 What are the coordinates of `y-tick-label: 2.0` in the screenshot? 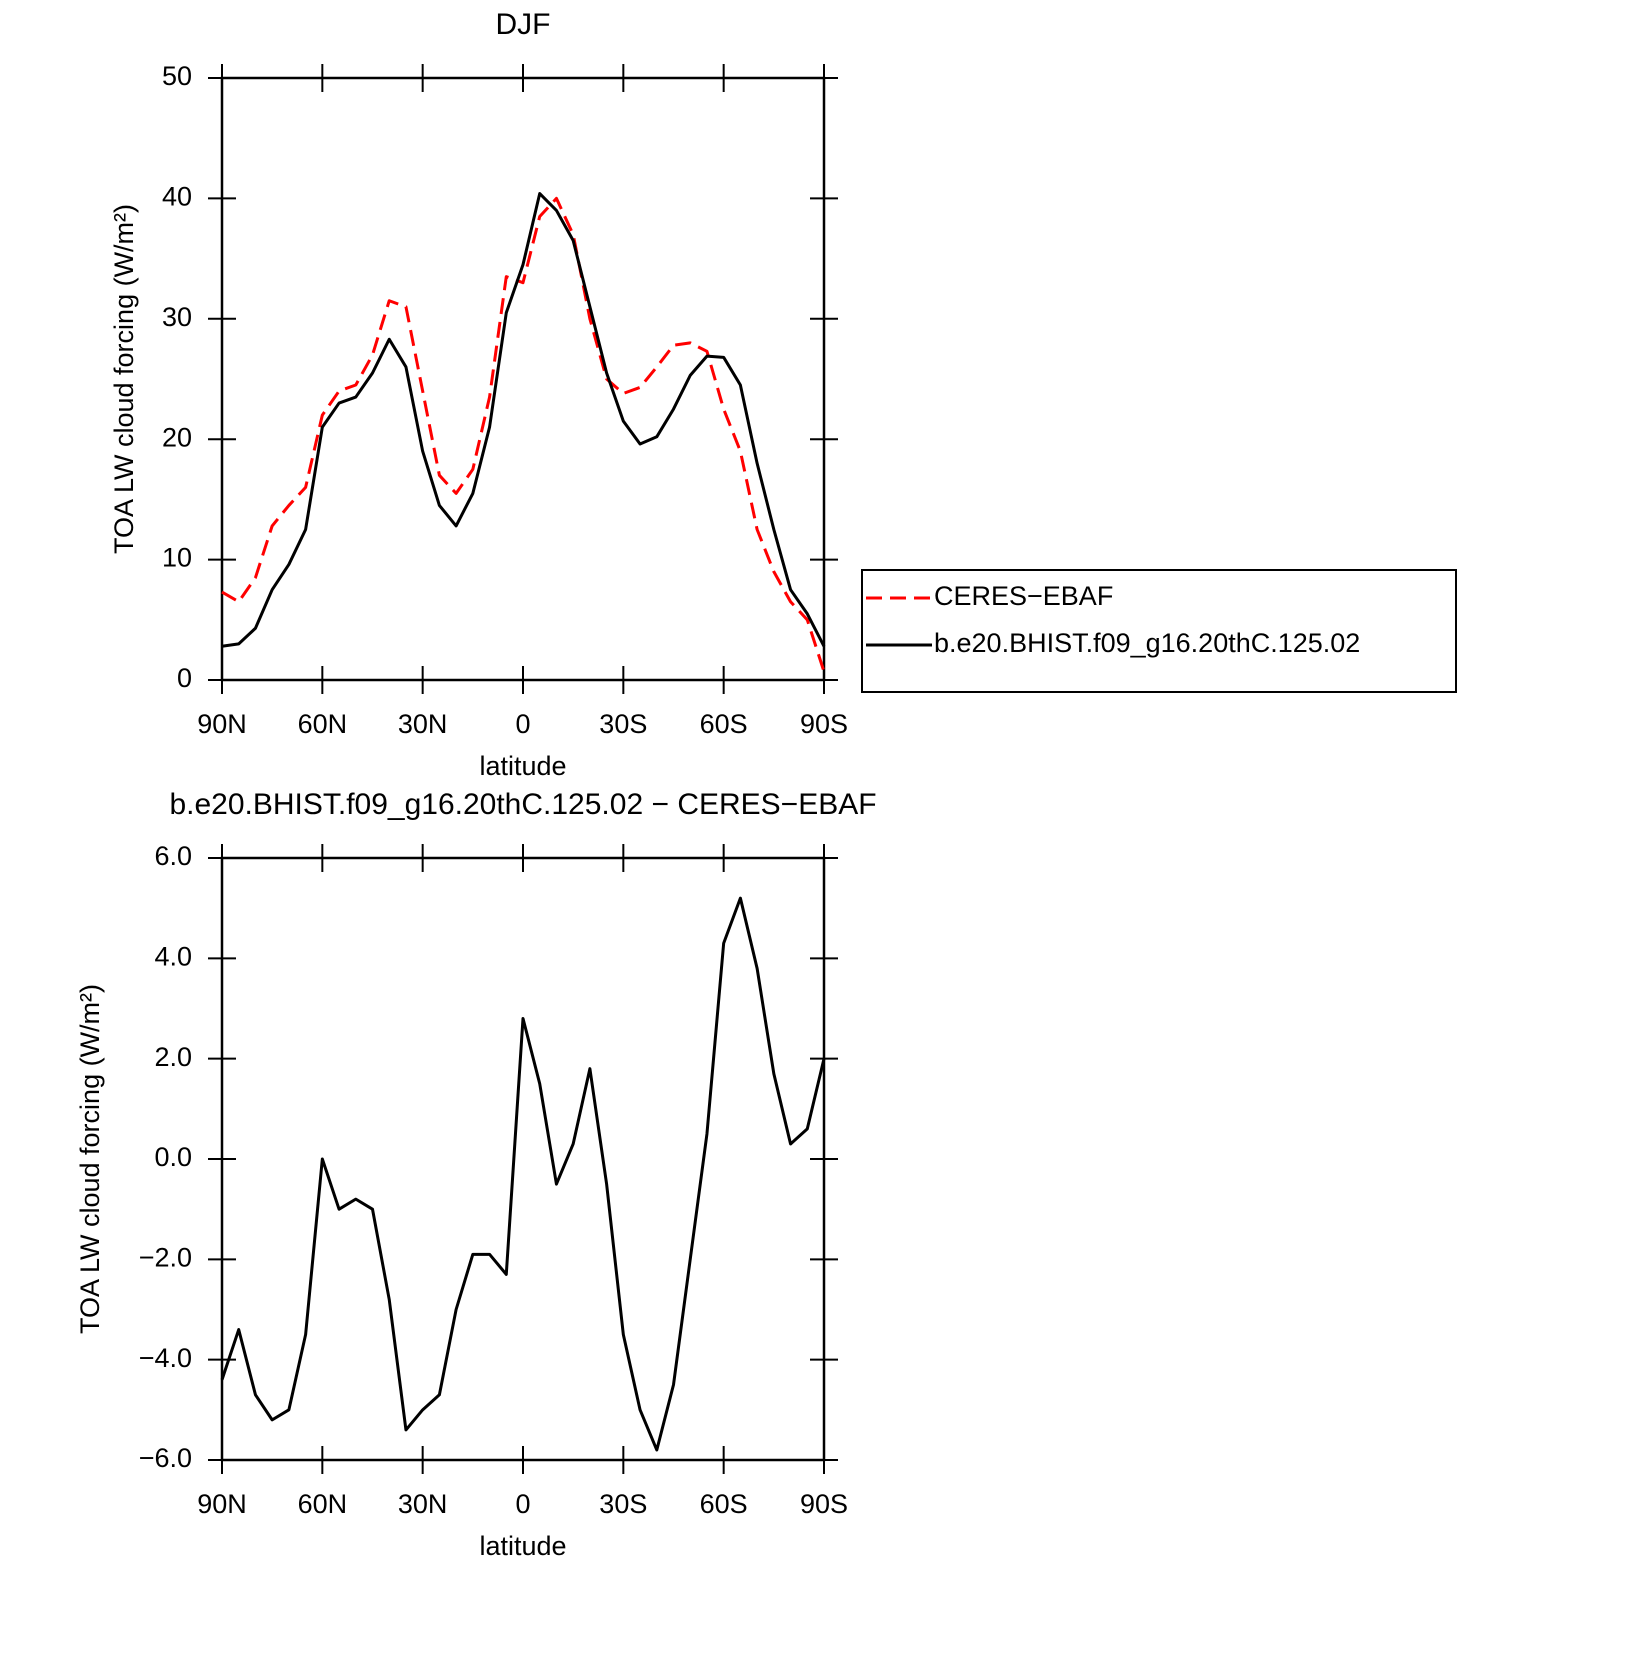 It's located at (173, 1057).